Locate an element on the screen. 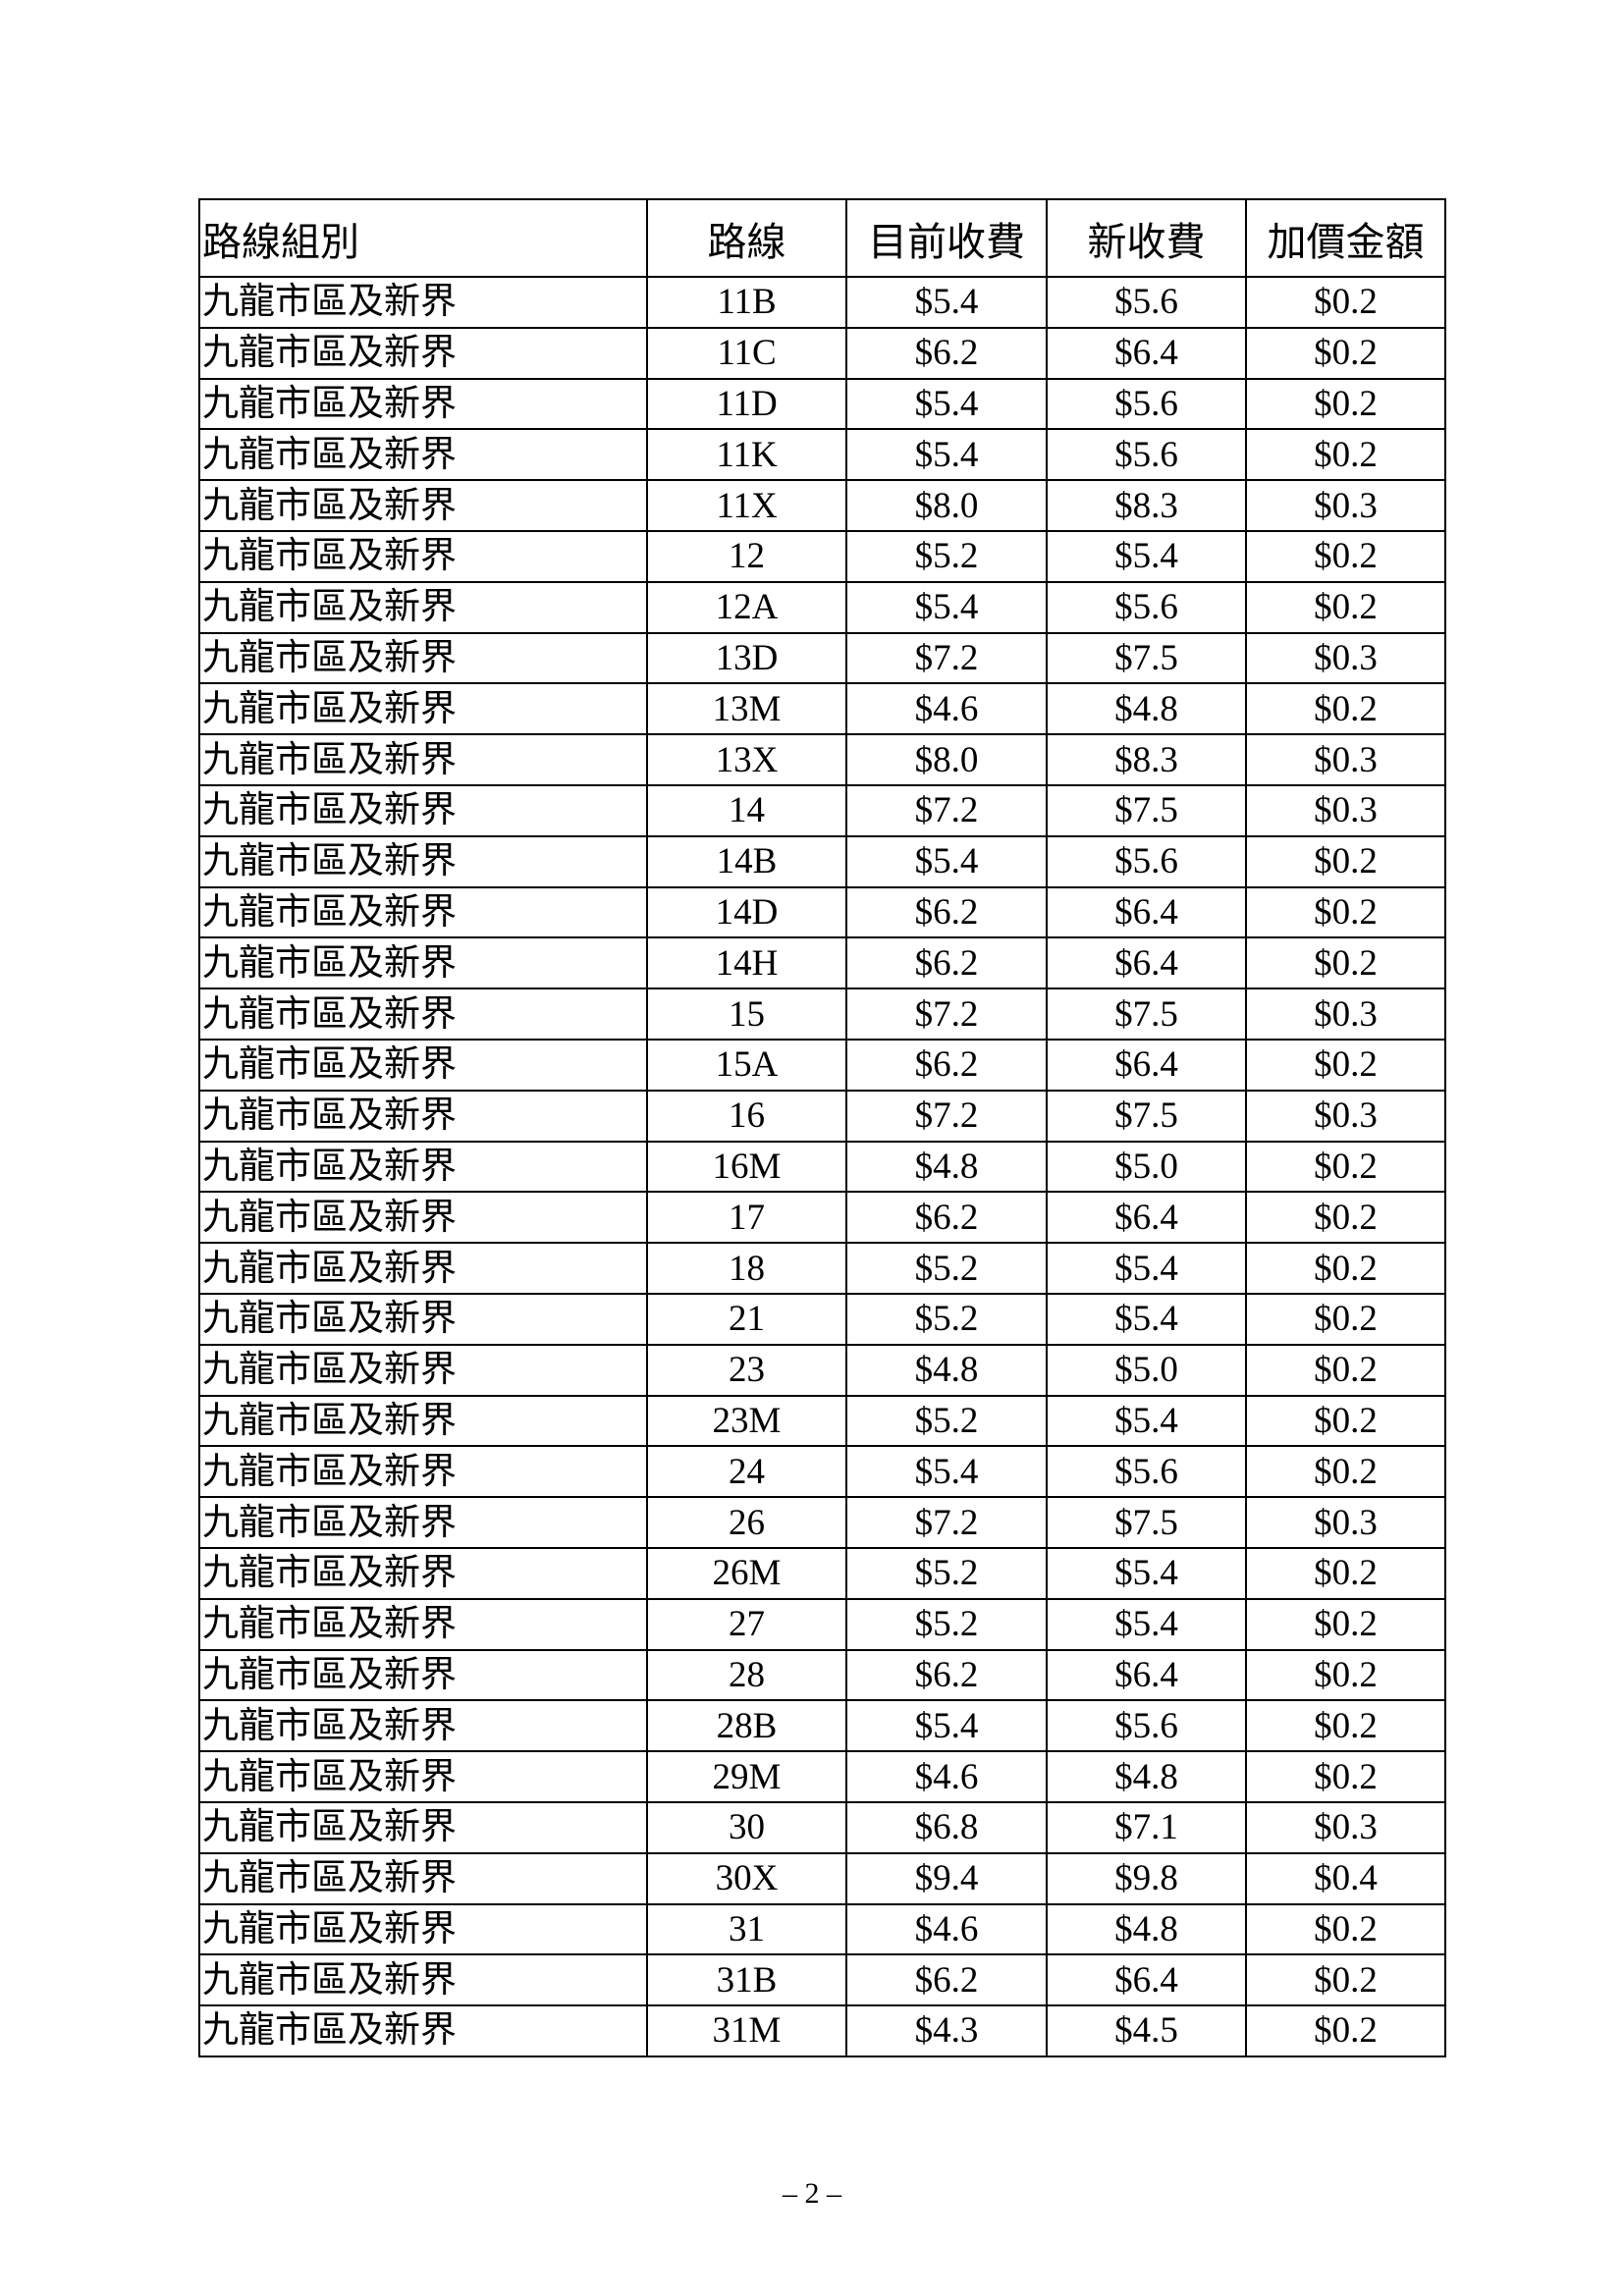  table-row: 九龍市區及新界 11K $5.4 $5.6 $0.2 is located at coordinates (822, 455).